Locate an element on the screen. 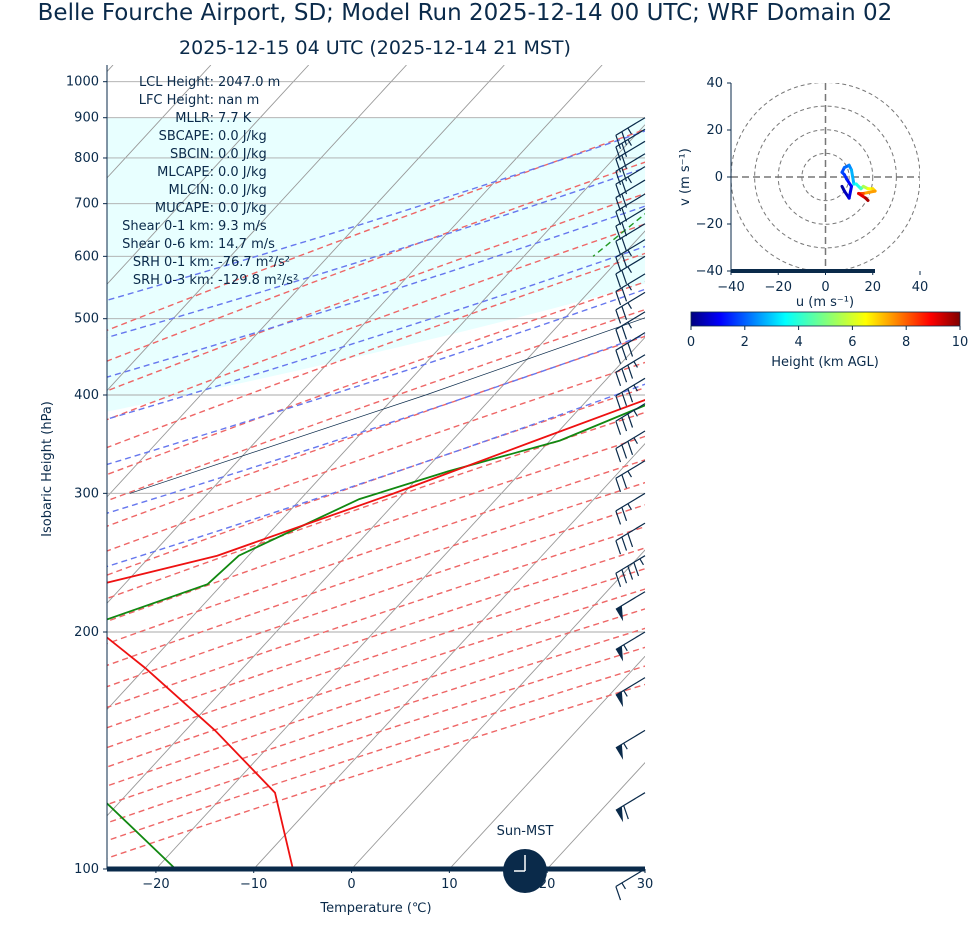 This screenshot has width=969, height=936. index-value: nan m is located at coordinates (238, 100).